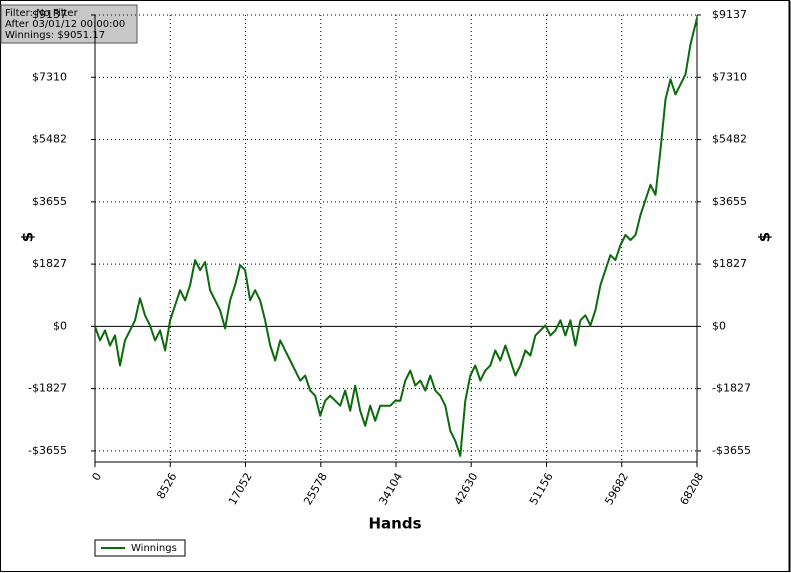 The height and width of the screenshot is (573, 791). I want to click on info-text: After 03/01/12 00:00:00, so click(65, 24).